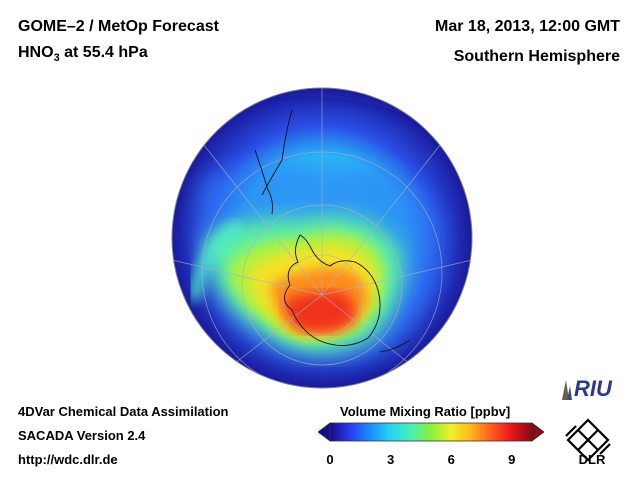  What do you see at coordinates (527, 26) in the screenshot?
I see `forecast-date: Mar 18, 2013, 12:00 GMT` at bounding box center [527, 26].